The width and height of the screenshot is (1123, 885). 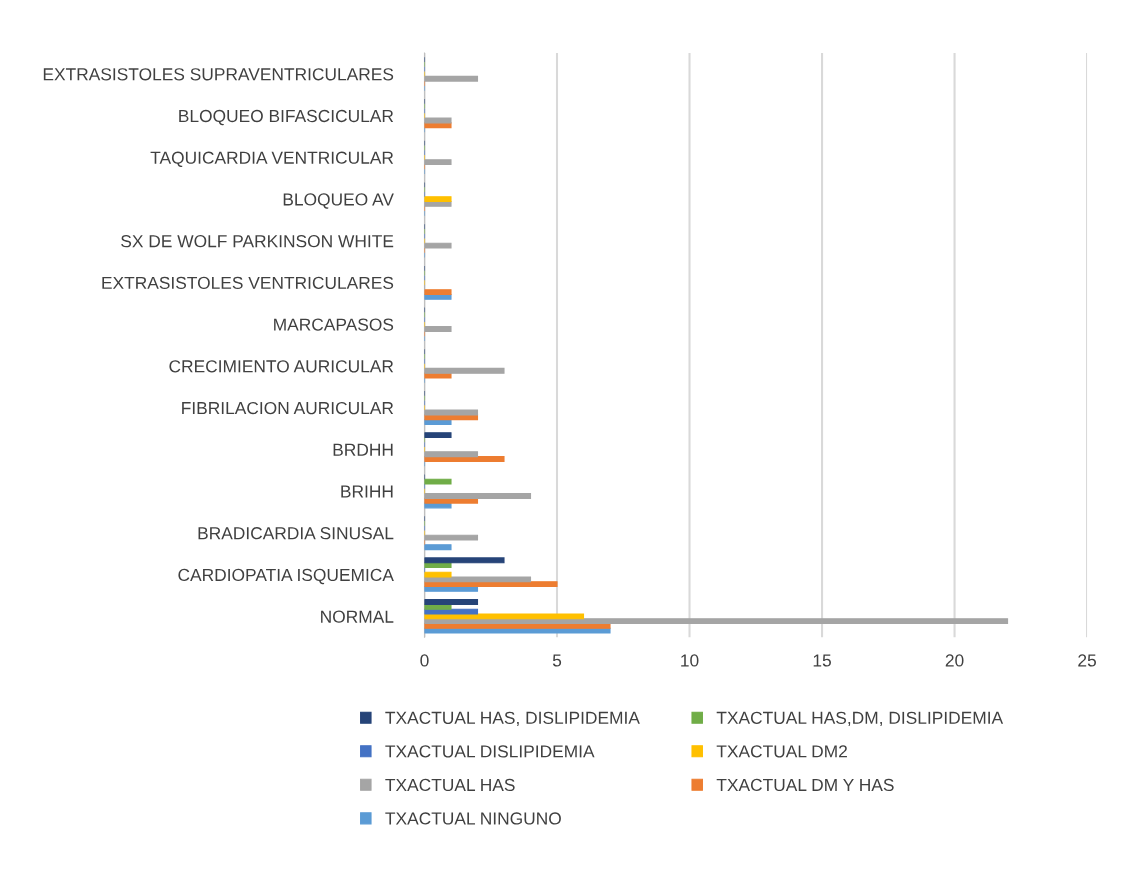 I want to click on y-tick-label: NORMAL, so click(x=357, y=616).